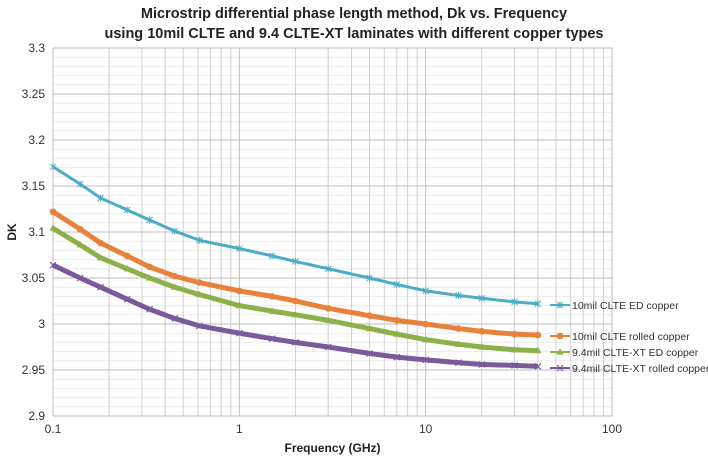  I want to click on x-tick-label: 1, so click(239, 429).